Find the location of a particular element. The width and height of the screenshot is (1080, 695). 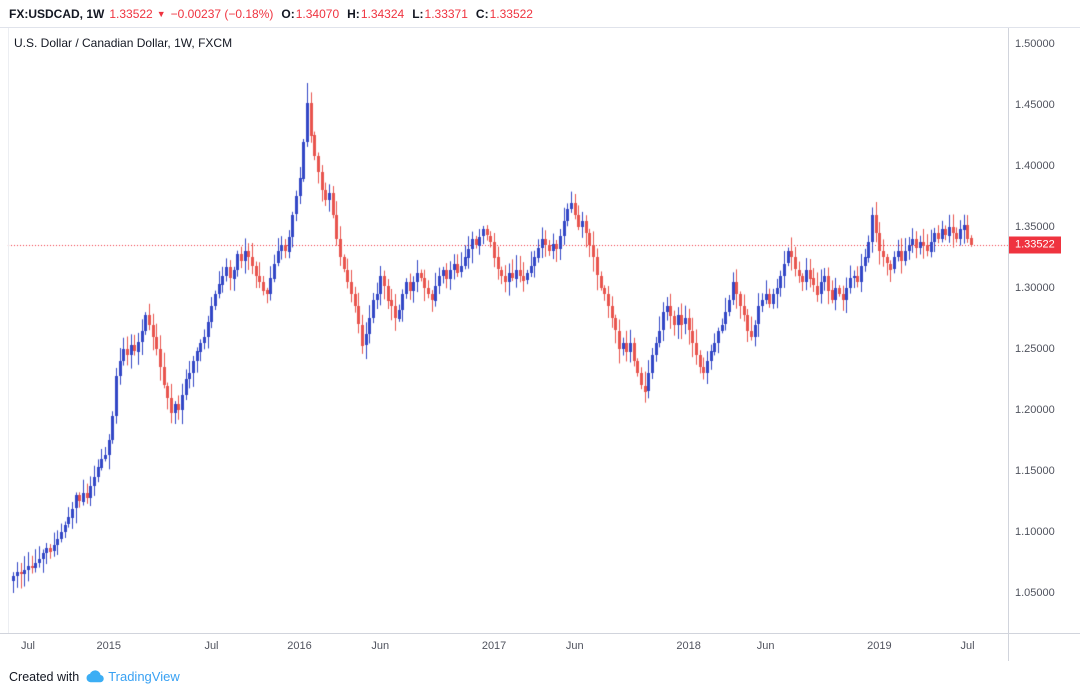

price-axis-label: 1.40000 is located at coordinates (1035, 165).